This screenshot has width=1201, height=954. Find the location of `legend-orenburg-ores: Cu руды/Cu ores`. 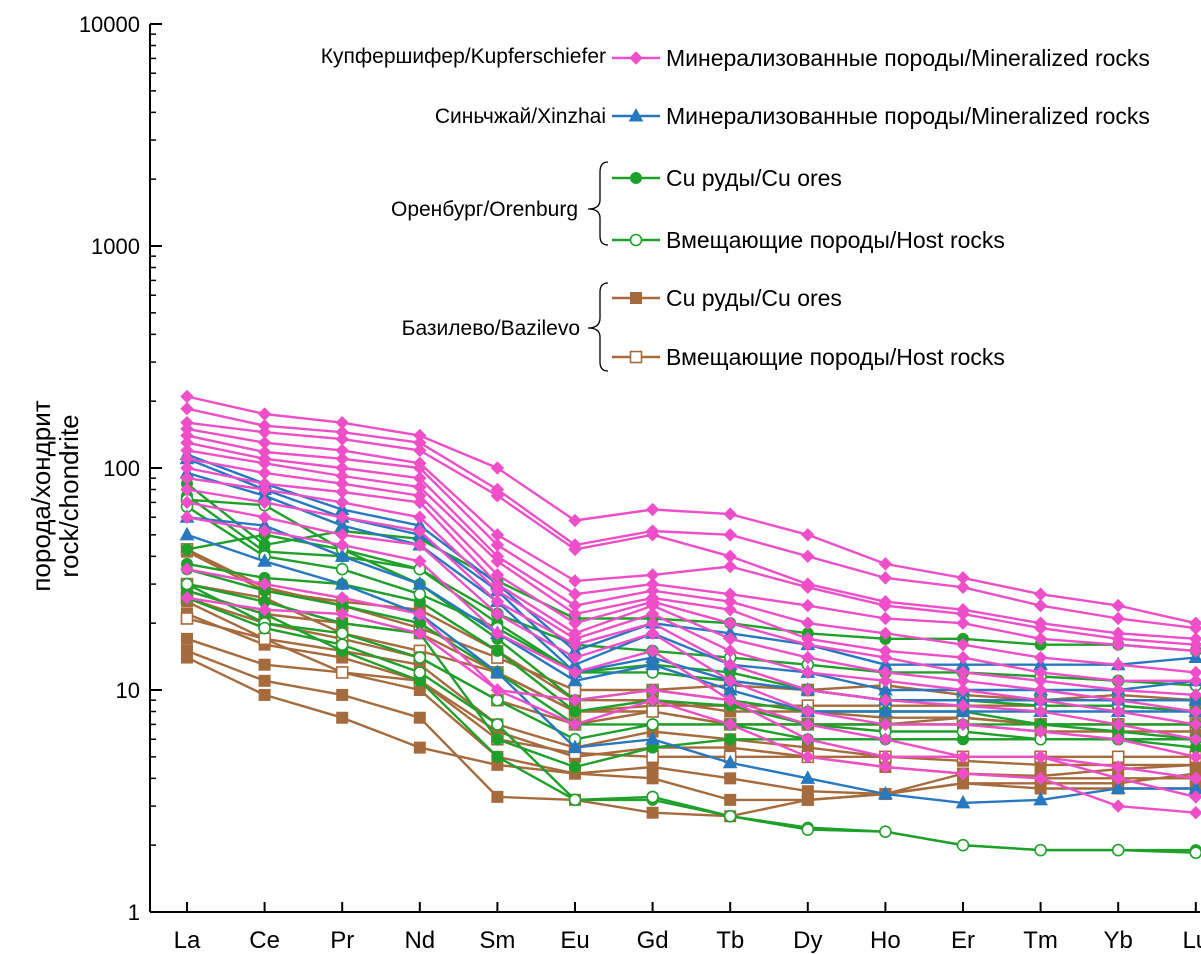

legend-orenburg-ores: Cu руды/Cu ores is located at coordinates (727, 178).